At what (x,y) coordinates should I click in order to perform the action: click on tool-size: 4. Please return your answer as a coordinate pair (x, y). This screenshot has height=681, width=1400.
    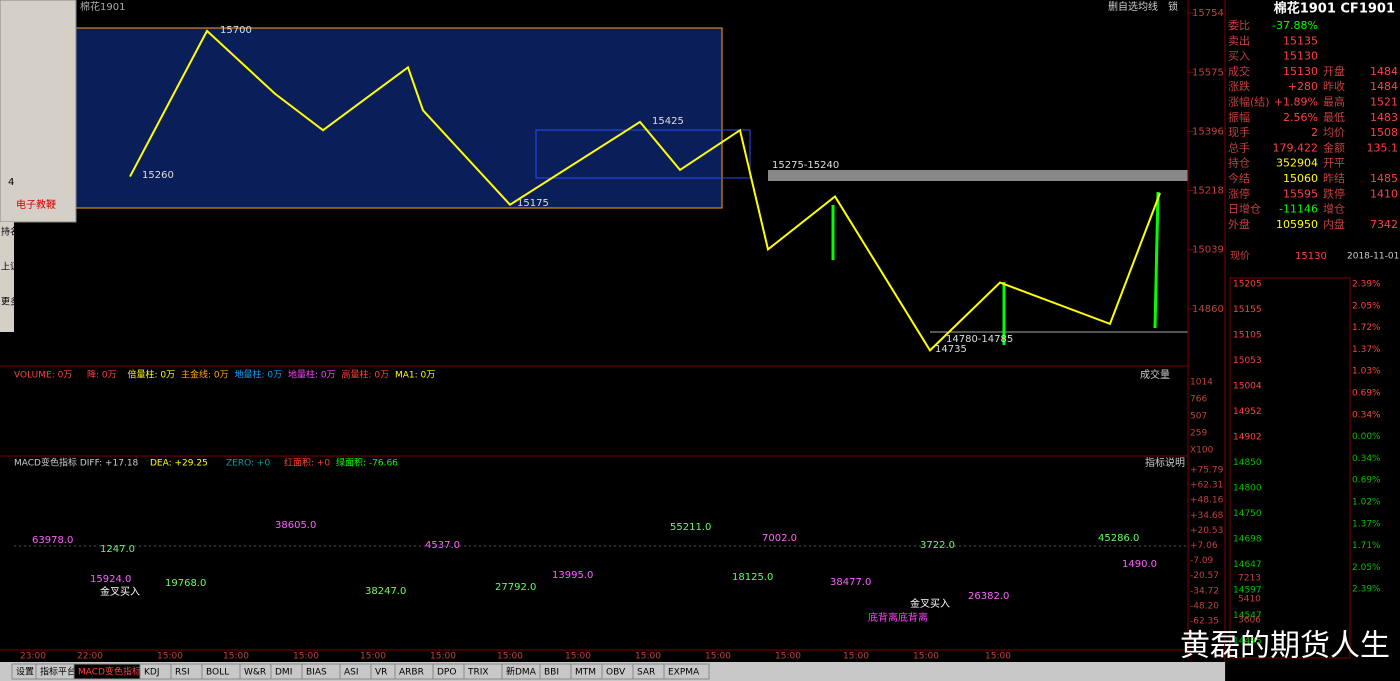
    Looking at the image, I should click on (11, 182).